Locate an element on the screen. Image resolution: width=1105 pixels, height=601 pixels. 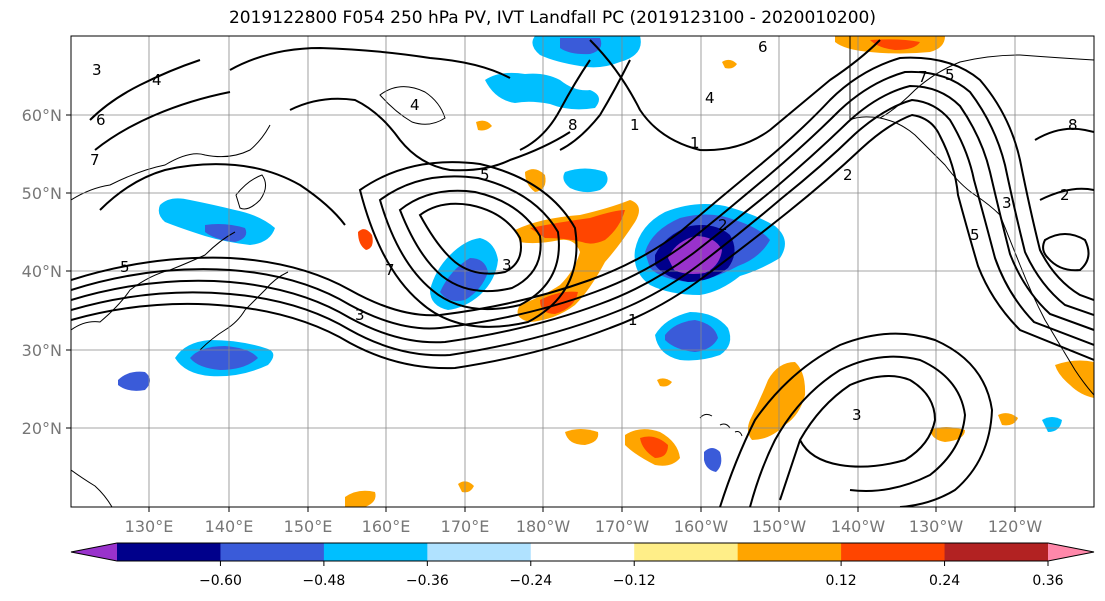
colorbar-tick-label: 0.12 is located at coordinates (841, 581).